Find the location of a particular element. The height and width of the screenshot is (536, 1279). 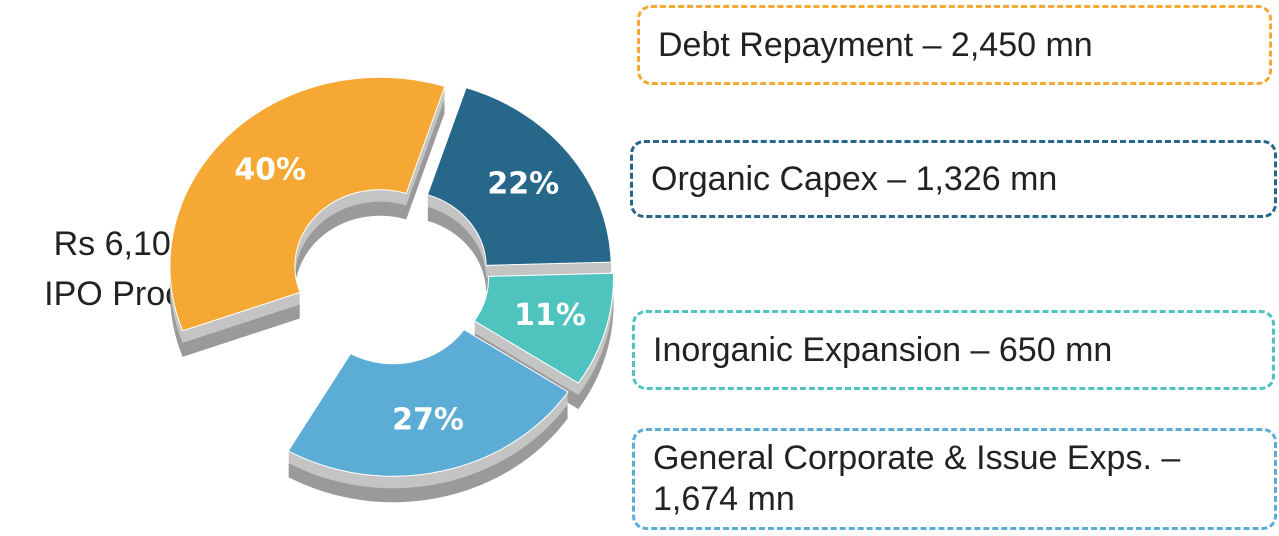

data-label: 22% is located at coordinates (523, 184).